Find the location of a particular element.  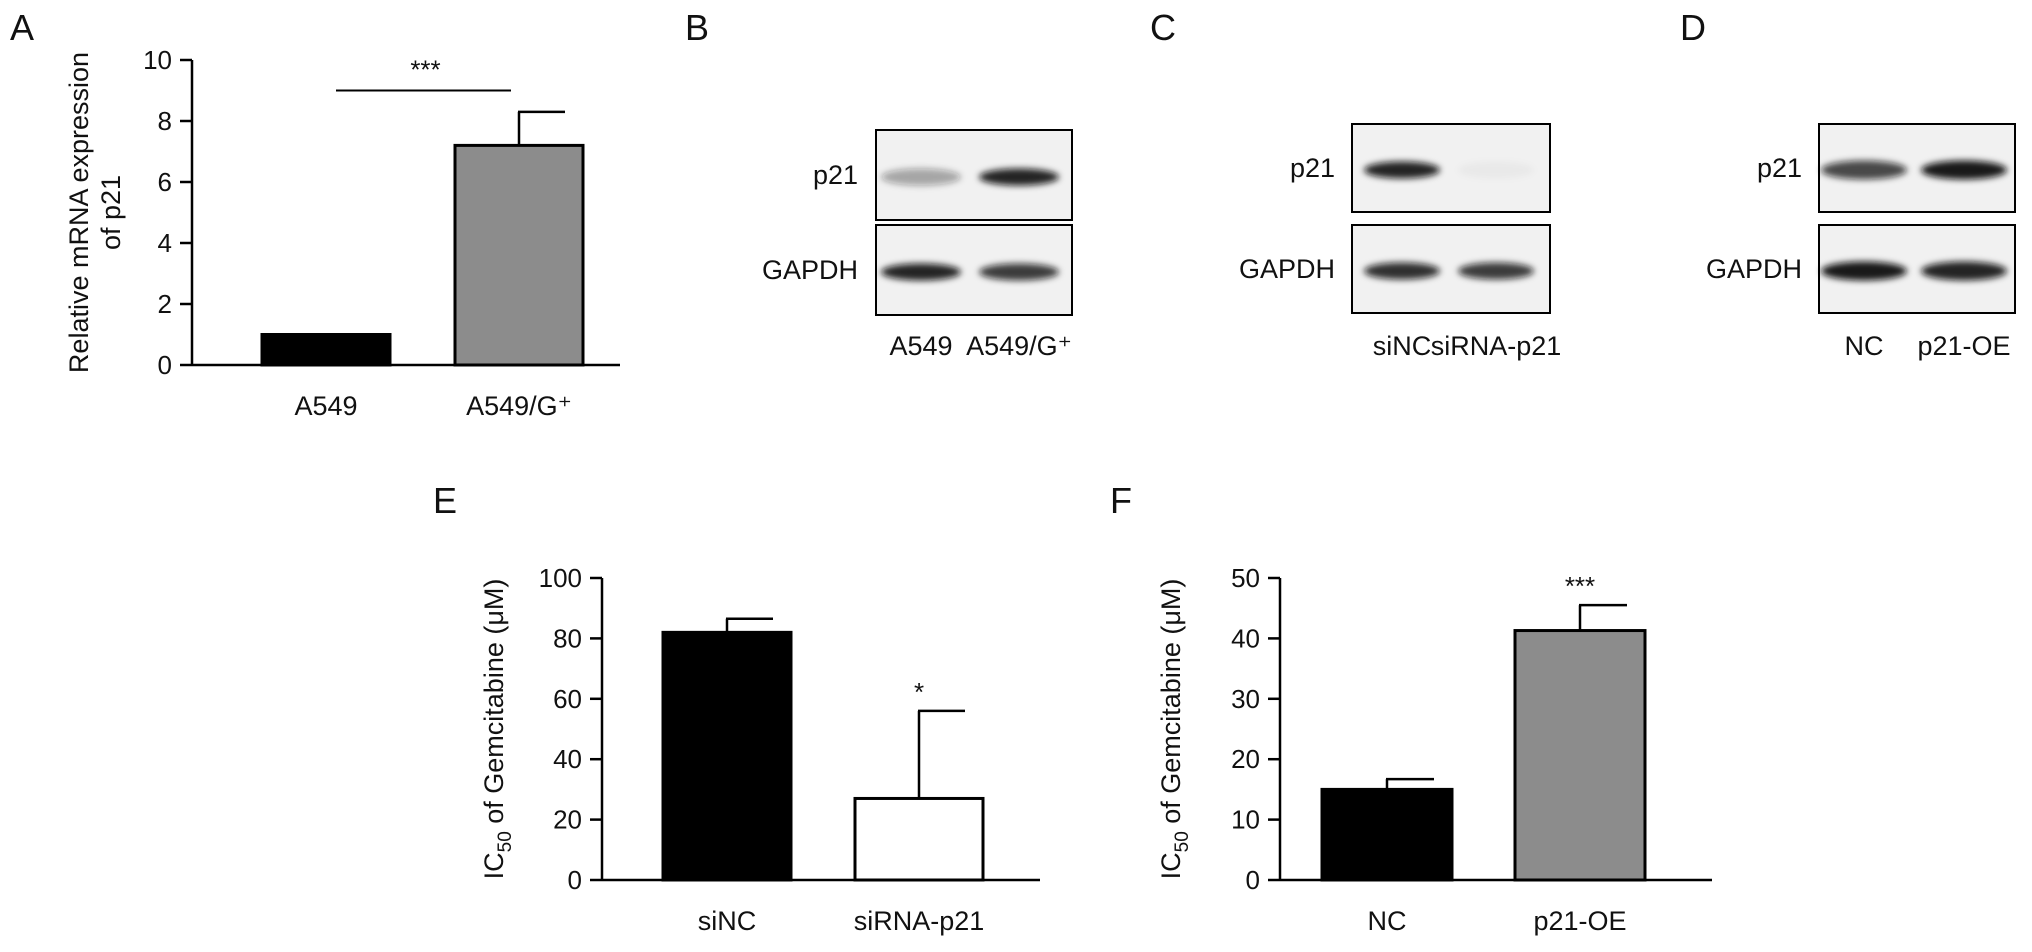

blot-lane-label: NC is located at coordinates (1864, 346).